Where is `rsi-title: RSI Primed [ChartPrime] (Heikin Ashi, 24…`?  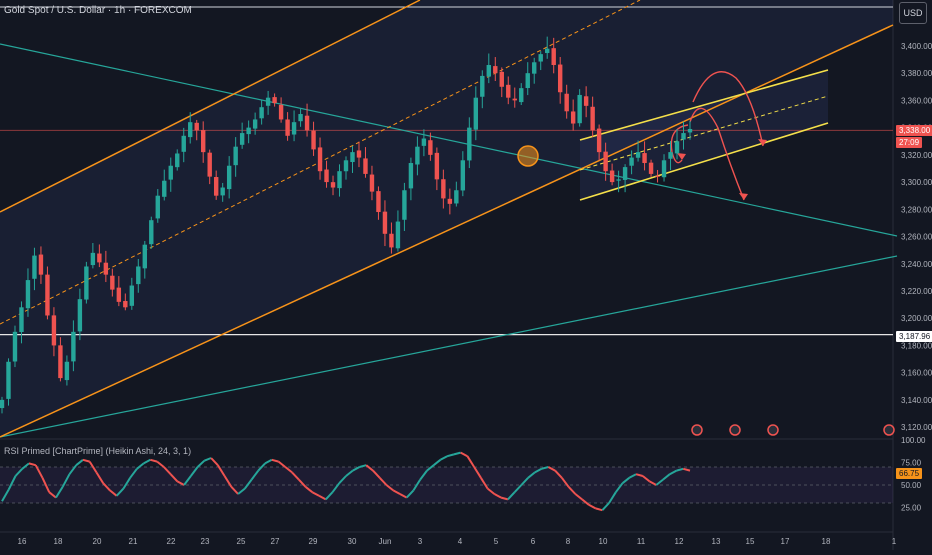 rsi-title: RSI Primed [ChartPrime] (Heikin Ashi, 24… is located at coordinates (98, 451).